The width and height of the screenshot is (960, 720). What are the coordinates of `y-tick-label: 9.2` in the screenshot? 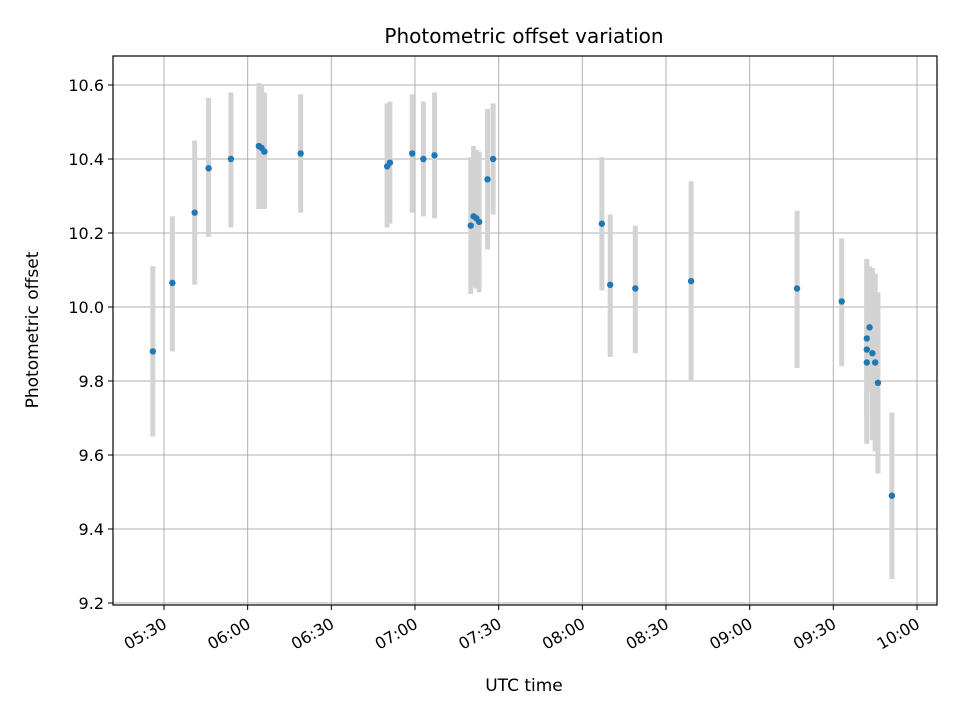 It's located at (91, 603).